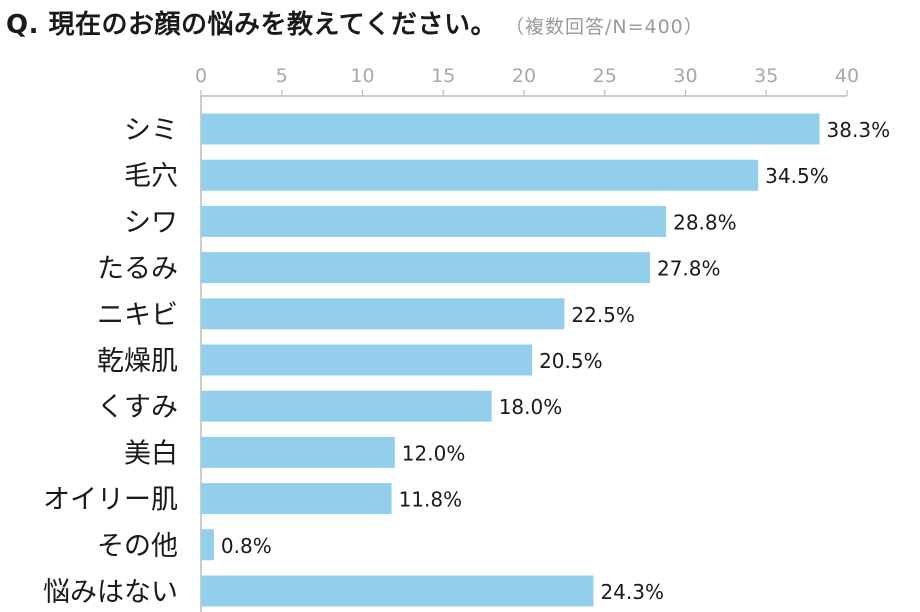  I want to click on x-tick-label: 10, so click(362, 76).